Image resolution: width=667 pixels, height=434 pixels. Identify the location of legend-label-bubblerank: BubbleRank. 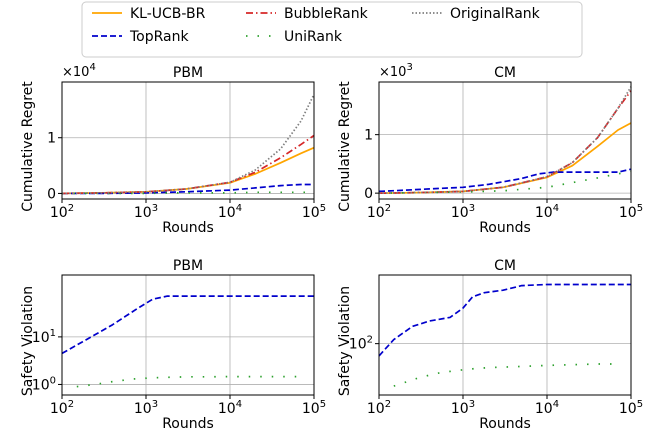
(326, 14).